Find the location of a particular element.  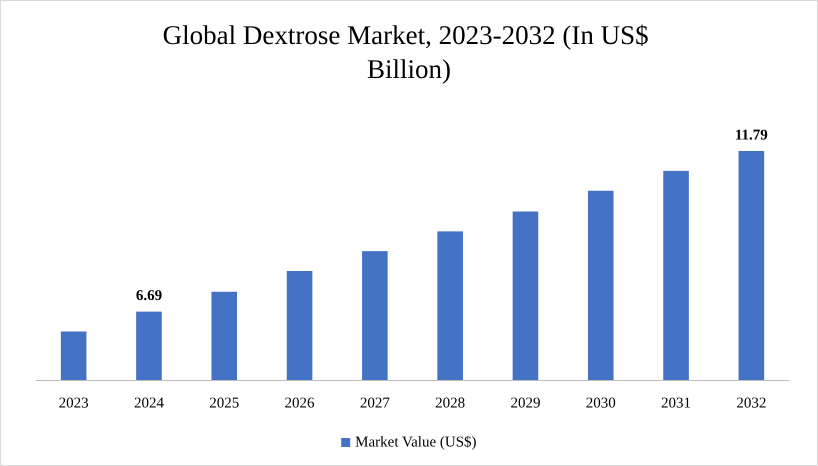

x-tick-label: 2031 is located at coordinates (676, 404).